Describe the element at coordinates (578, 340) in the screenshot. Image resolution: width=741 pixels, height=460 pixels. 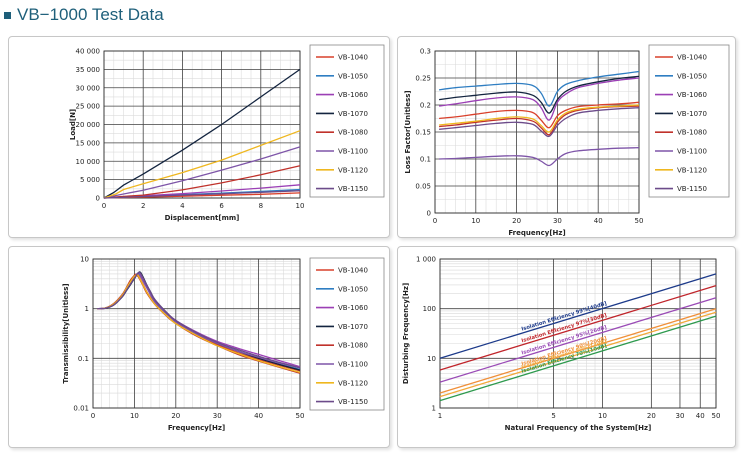
I see `series-line-isolation-efficiency-95-26db` at that location.